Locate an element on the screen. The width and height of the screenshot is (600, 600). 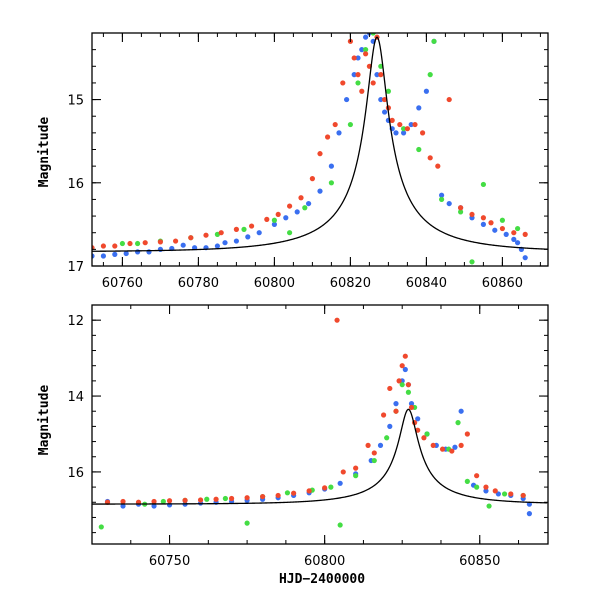
bottom-y-tick-label: 16 is located at coordinates (75, 473).